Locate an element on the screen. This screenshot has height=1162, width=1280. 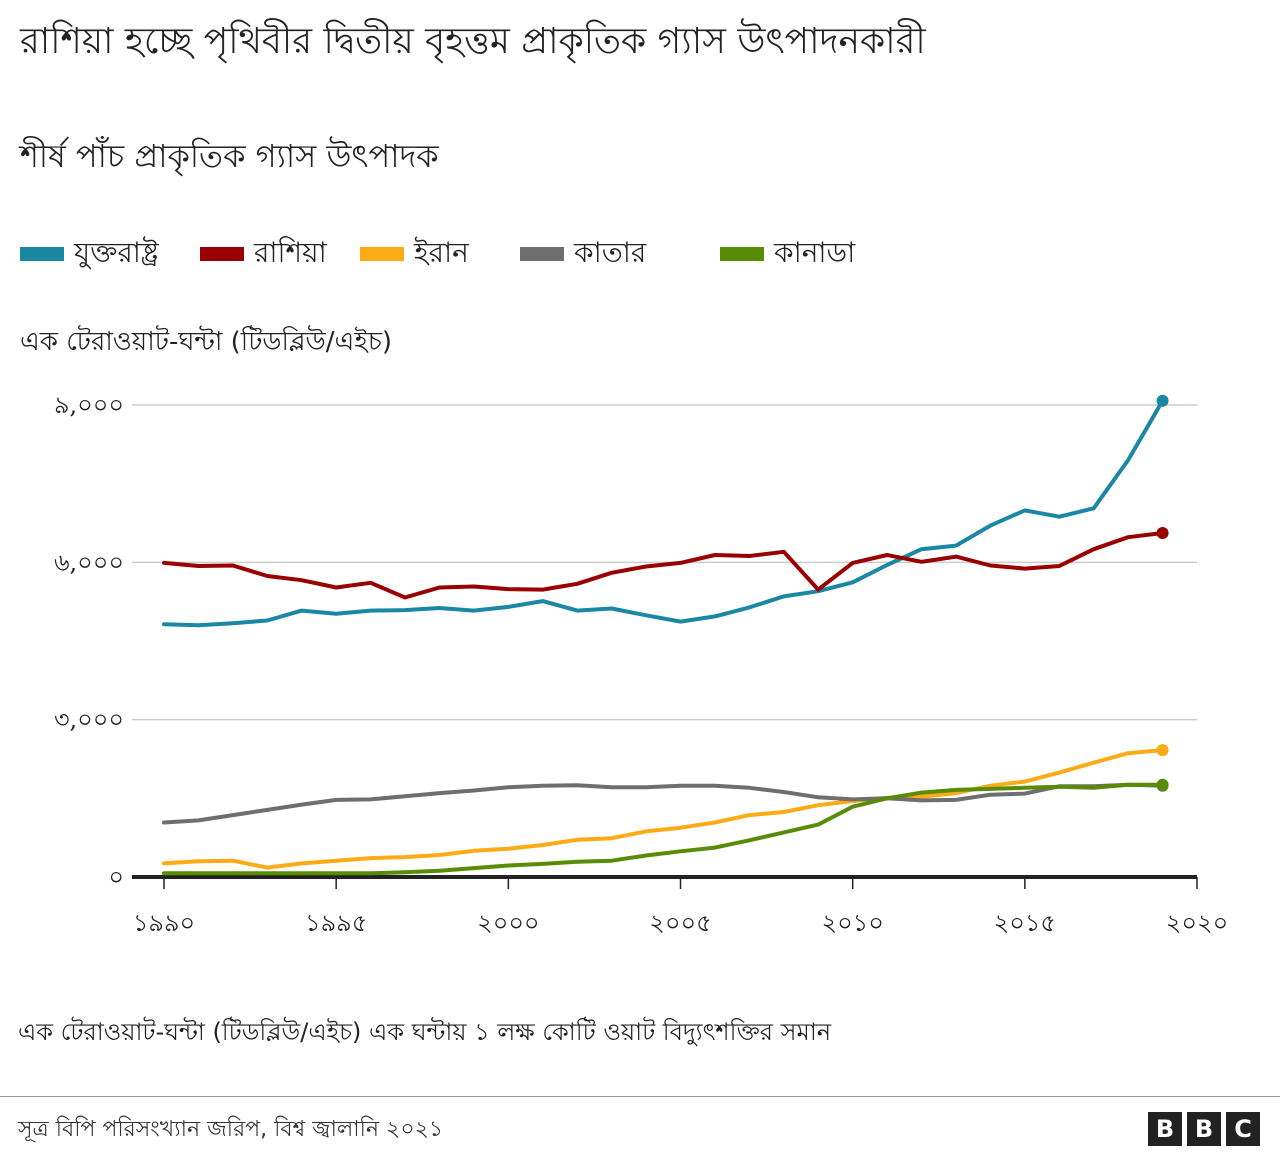
legend-swatch-usa is located at coordinates (42, 254).